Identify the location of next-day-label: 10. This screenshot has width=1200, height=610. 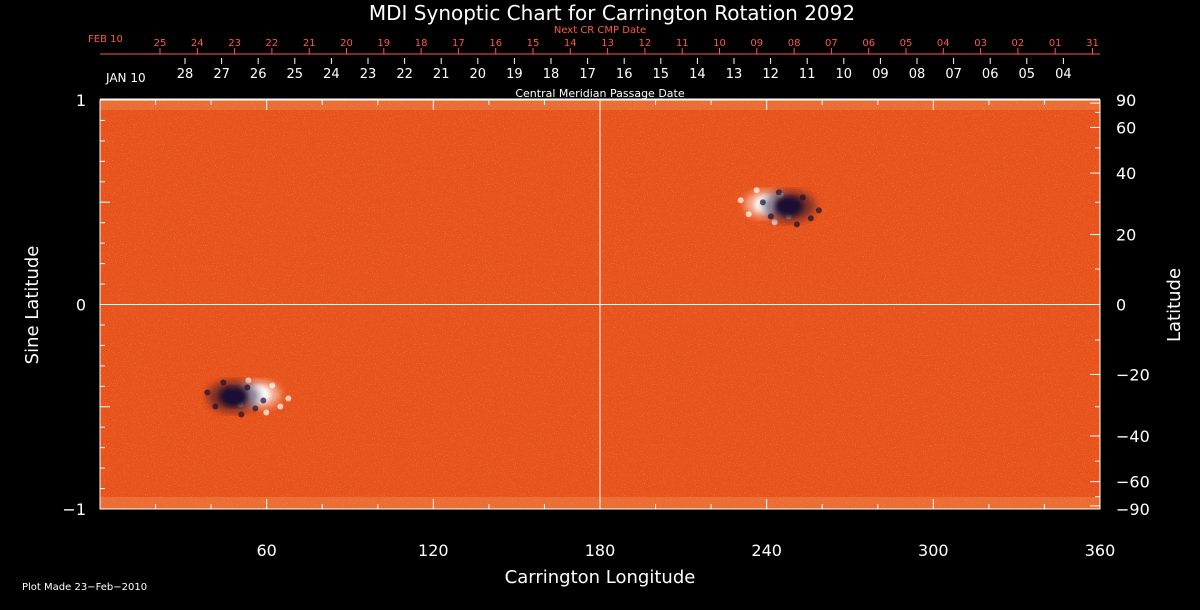
(719, 43).